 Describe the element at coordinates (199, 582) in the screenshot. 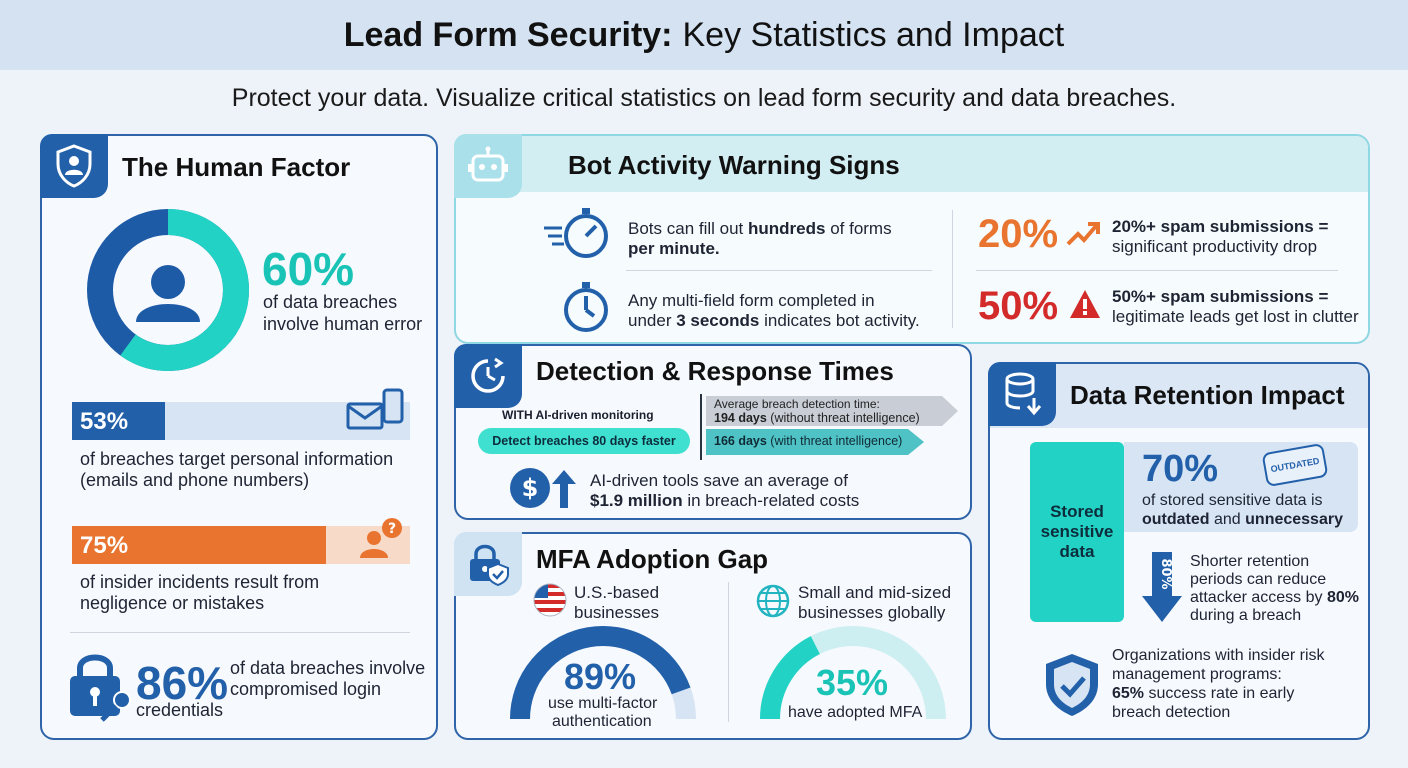

I see `insider-desc1: of insider incidents result from` at that location.